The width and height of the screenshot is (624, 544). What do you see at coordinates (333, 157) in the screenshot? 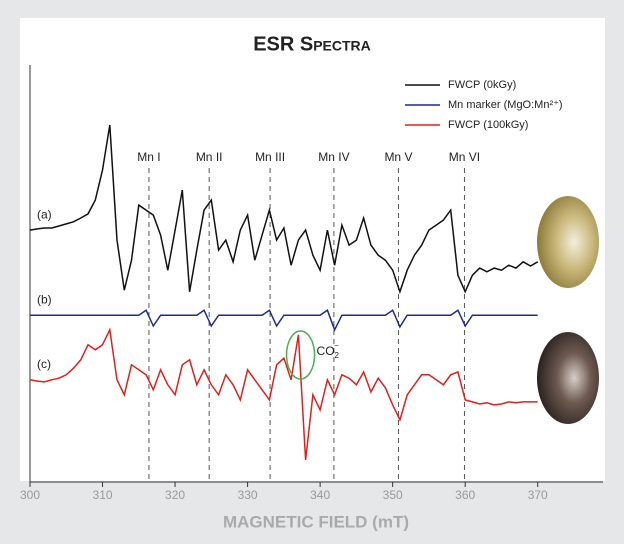
I see `marker-label: Mn IV` at bounding box center [333, 157].